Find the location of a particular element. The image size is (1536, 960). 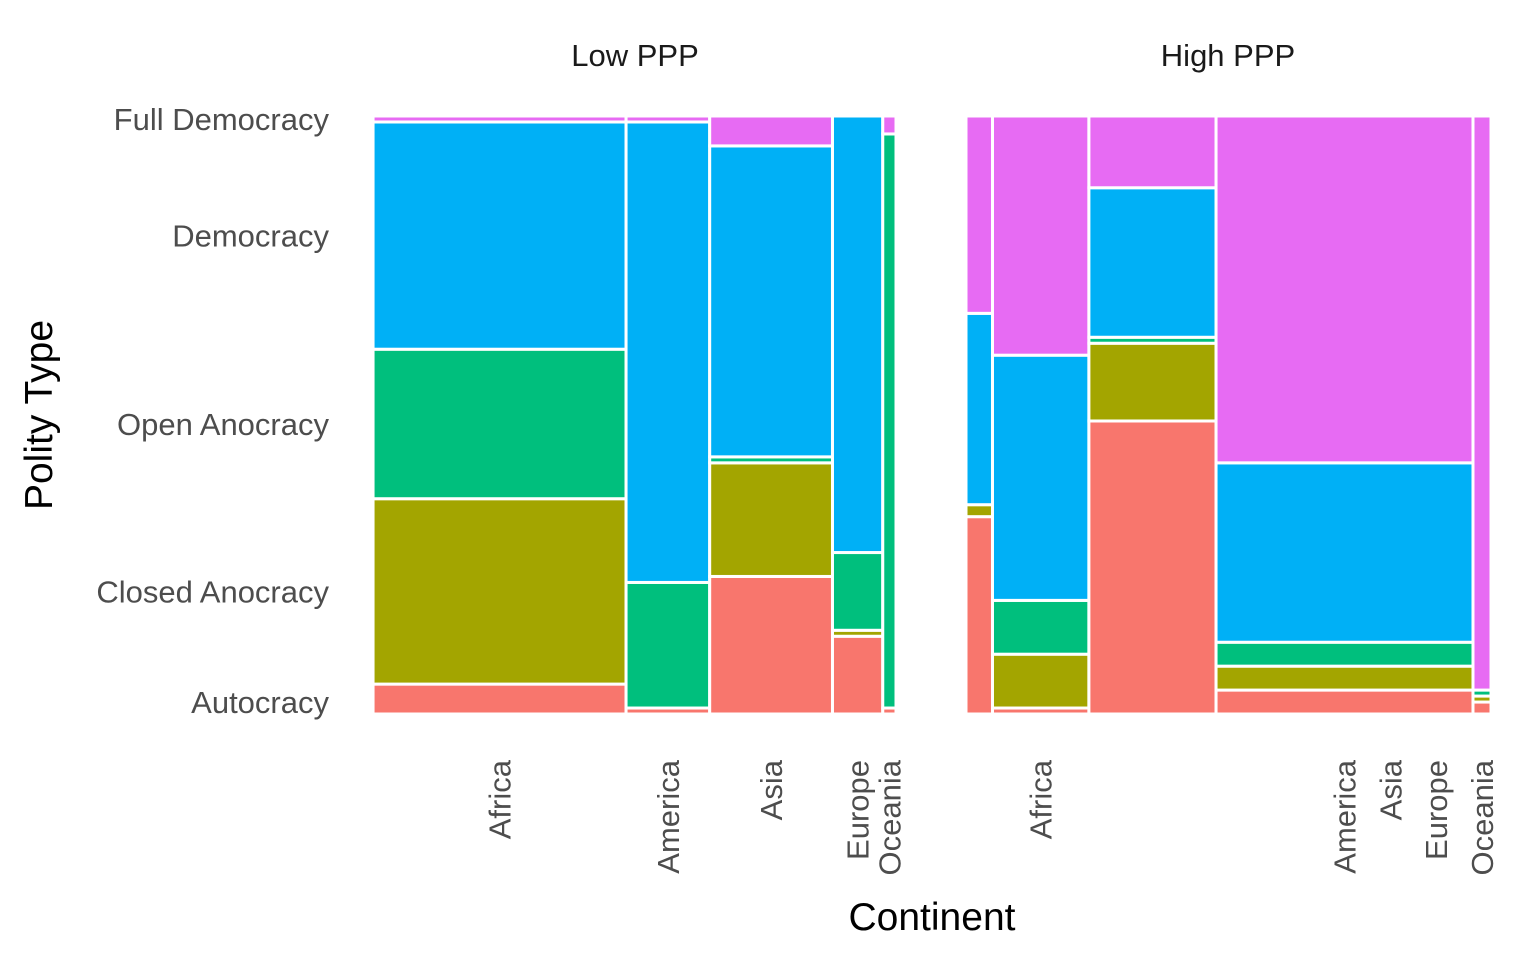

y-axis-title: Polity Type is located at coordinates (39, 415).